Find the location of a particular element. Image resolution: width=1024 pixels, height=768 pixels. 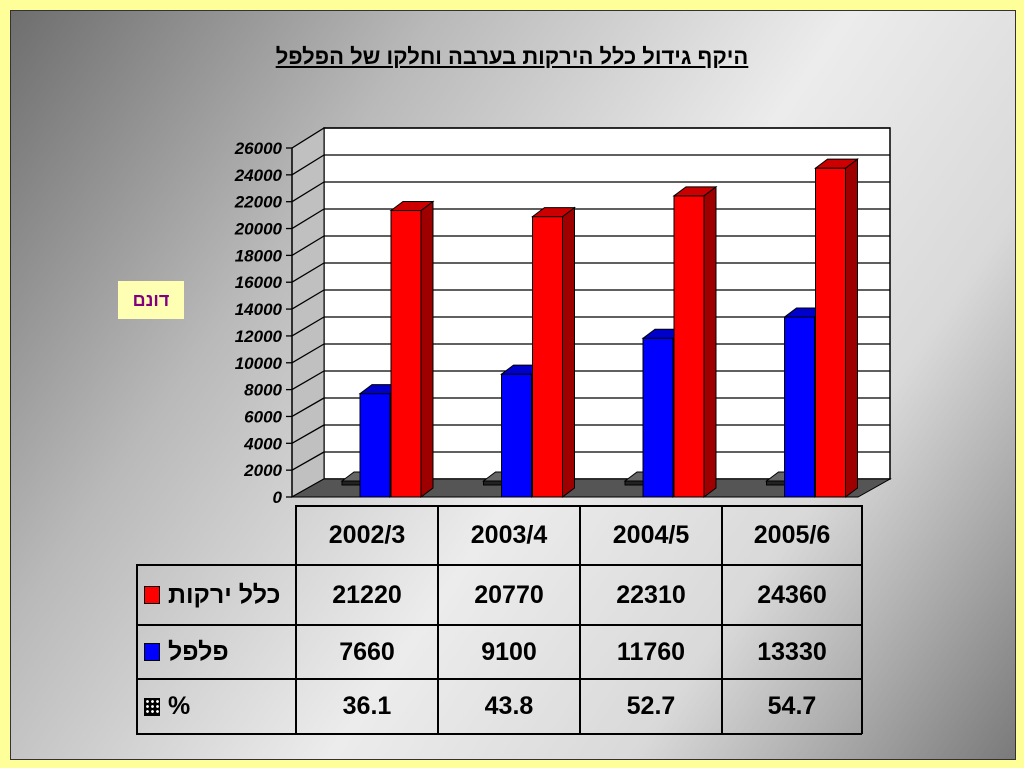

y-tick-label: 2000 is located at coordinates (262, 470).